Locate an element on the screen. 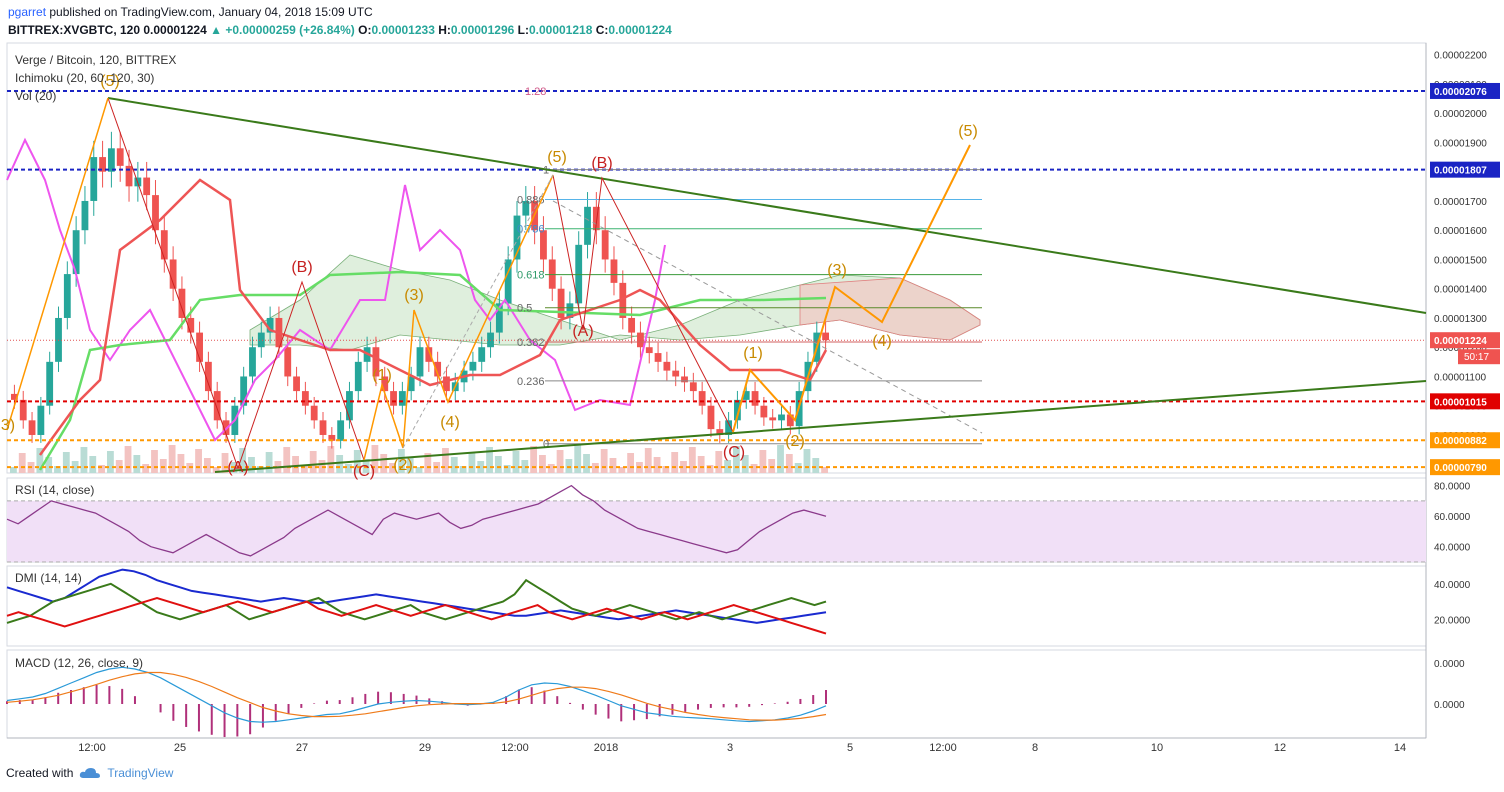  fib-level-label: 0 is located at coordinates (546, 445).